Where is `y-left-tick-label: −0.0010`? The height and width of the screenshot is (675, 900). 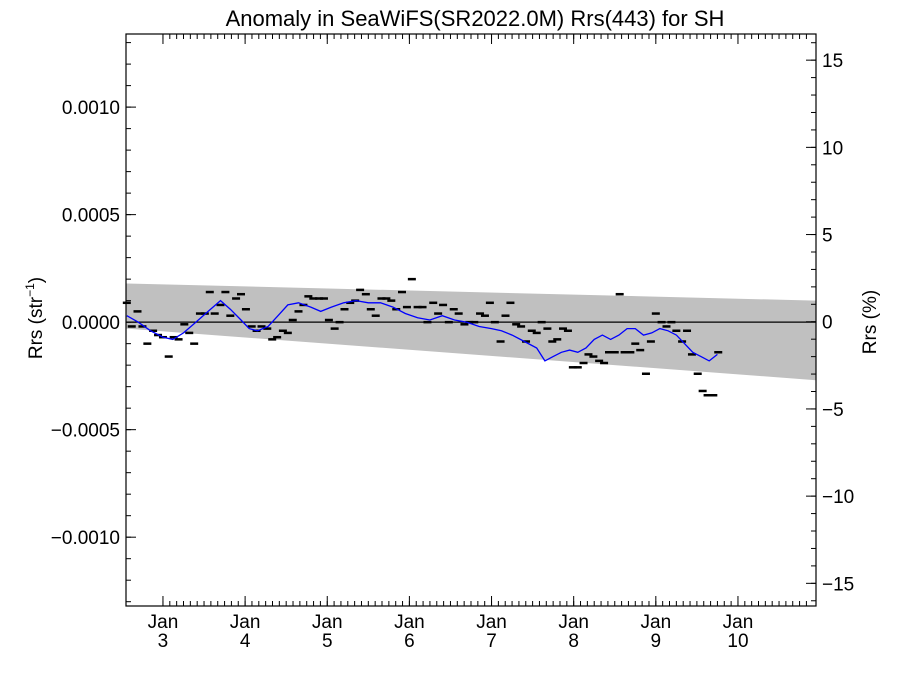 y-left-tick-label: −0.0010 is located at coordinates (85, 538).